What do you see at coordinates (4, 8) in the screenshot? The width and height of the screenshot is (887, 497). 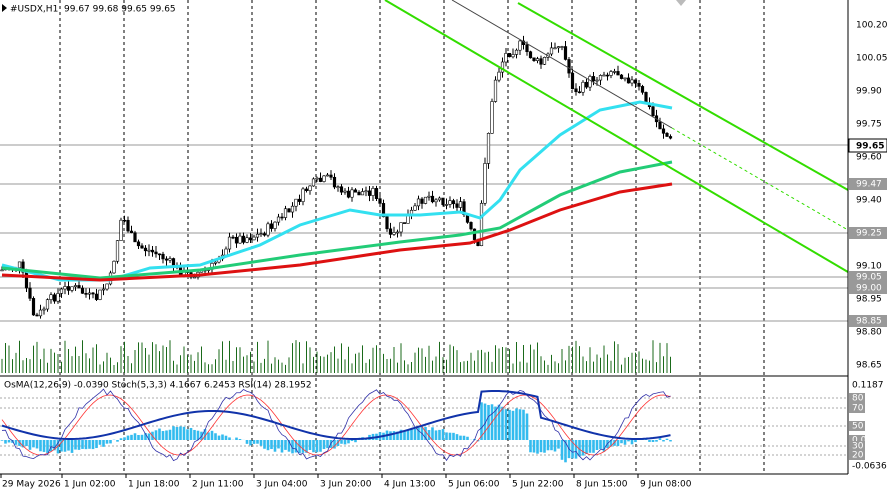 I see `symbol-marker` at bounding box center [4, 8].